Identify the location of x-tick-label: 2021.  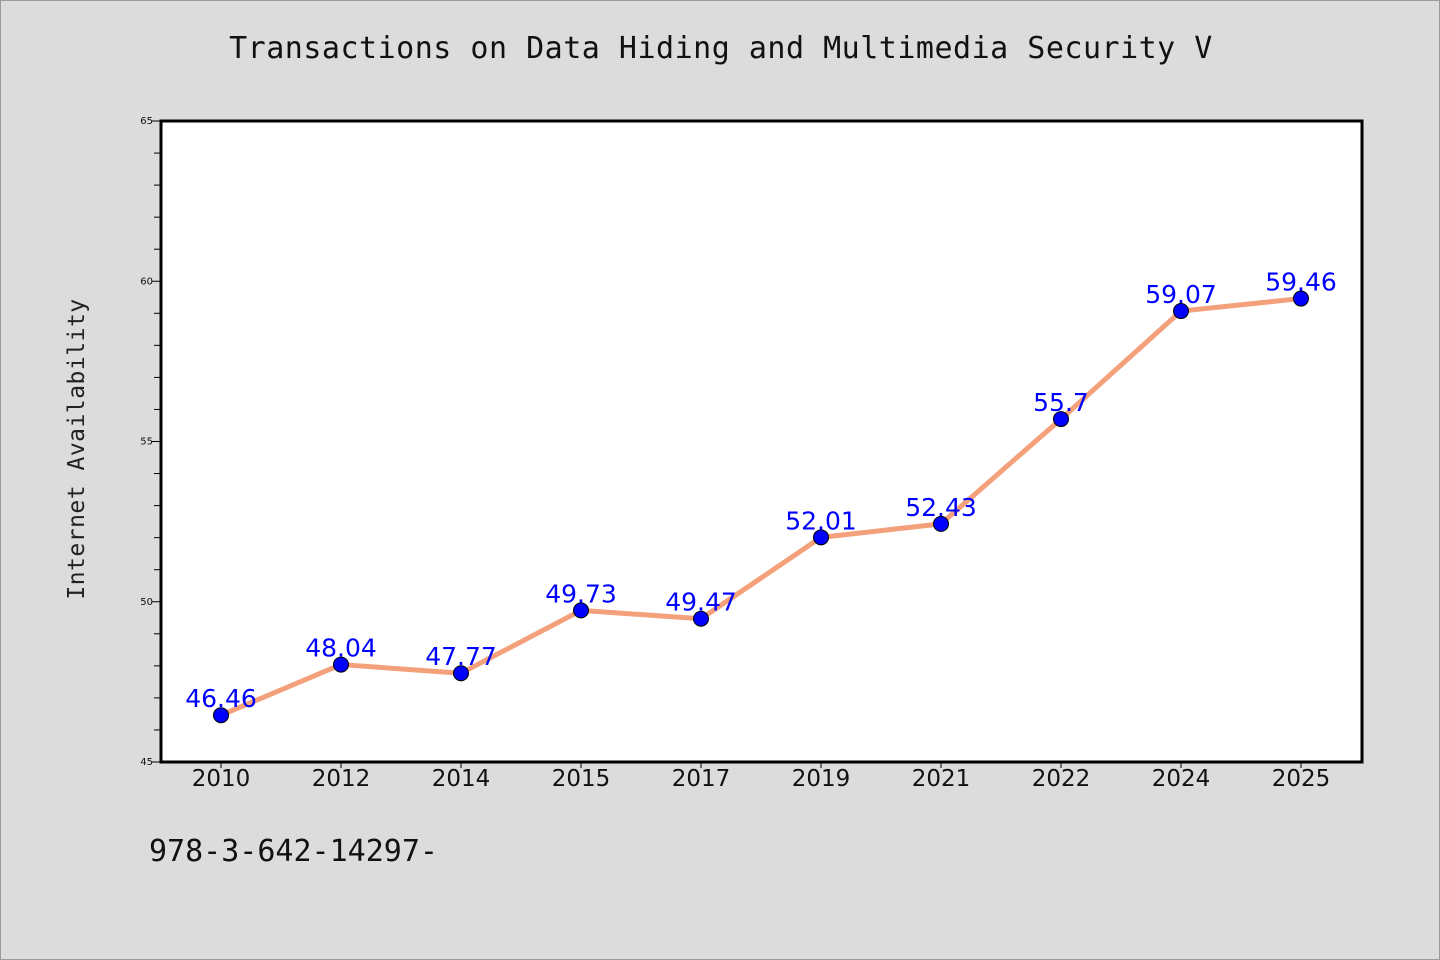
(941, 779).